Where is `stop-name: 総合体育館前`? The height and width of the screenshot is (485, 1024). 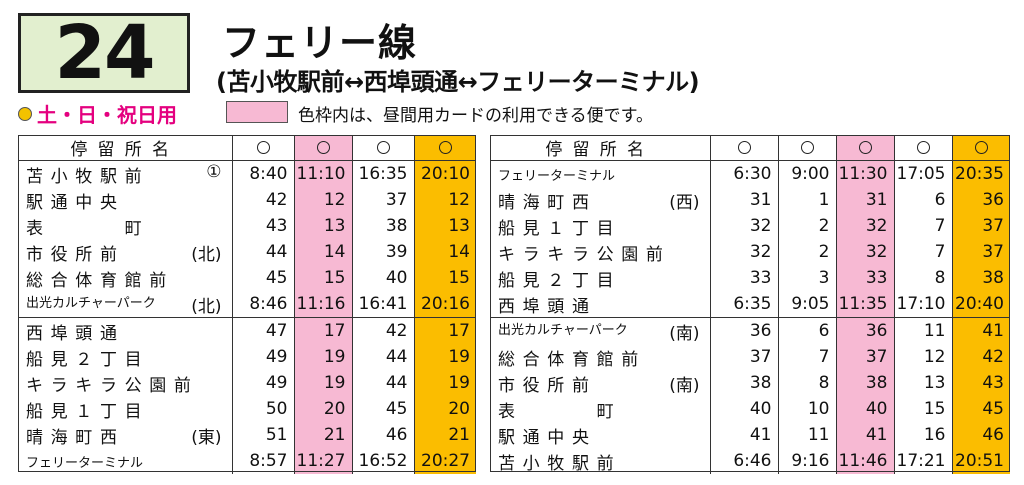
stop-name: 総合体育館前 is located at coordinates (572, 359).